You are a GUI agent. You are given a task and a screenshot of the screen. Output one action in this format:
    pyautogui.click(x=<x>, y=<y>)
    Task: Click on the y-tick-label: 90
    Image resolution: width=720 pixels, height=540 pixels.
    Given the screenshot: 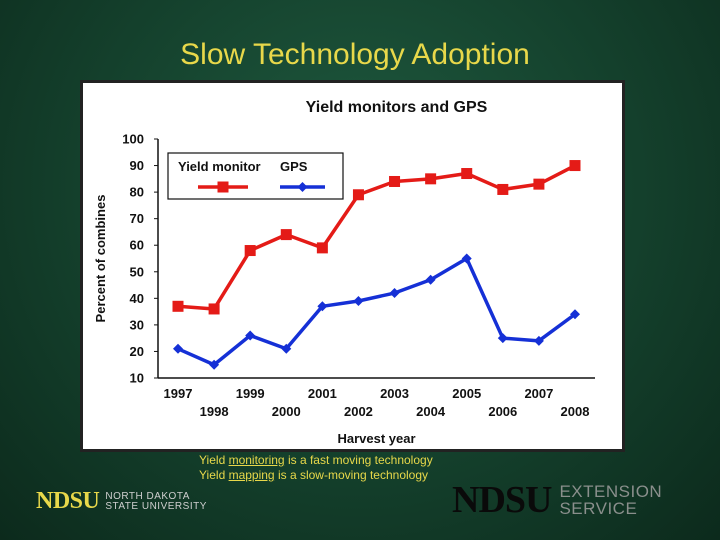 What is the action you would take?
    pyautogui.click(x=137, y=165)
    